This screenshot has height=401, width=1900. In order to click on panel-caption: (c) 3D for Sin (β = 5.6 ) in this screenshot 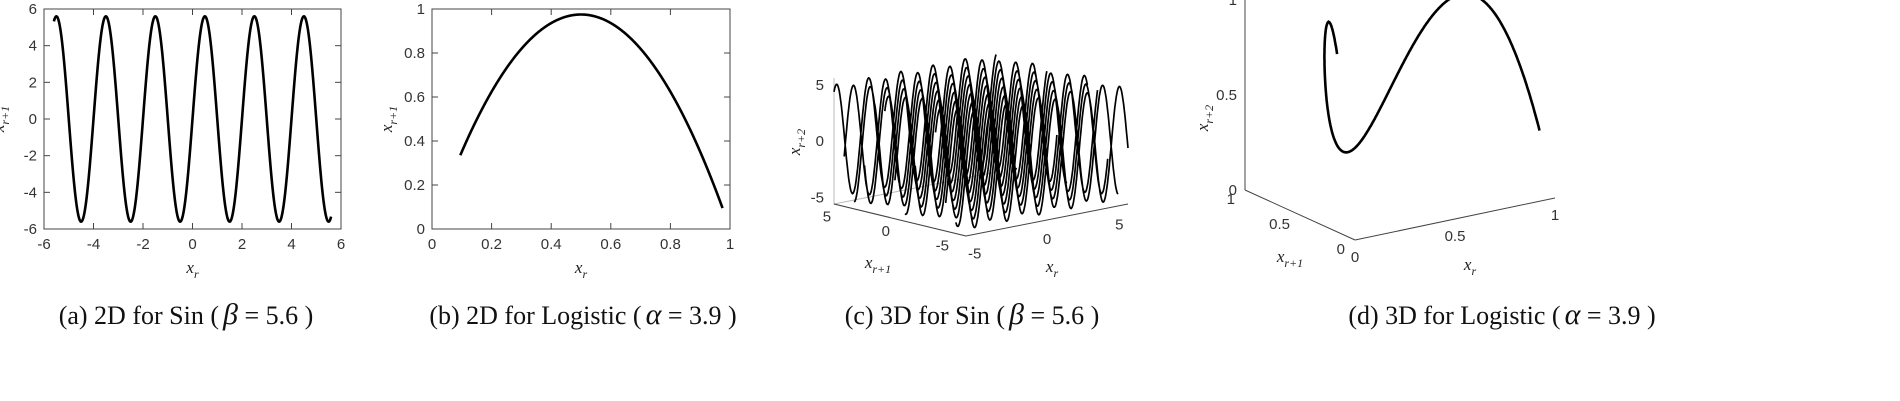, I will do `click(972, 314)`.